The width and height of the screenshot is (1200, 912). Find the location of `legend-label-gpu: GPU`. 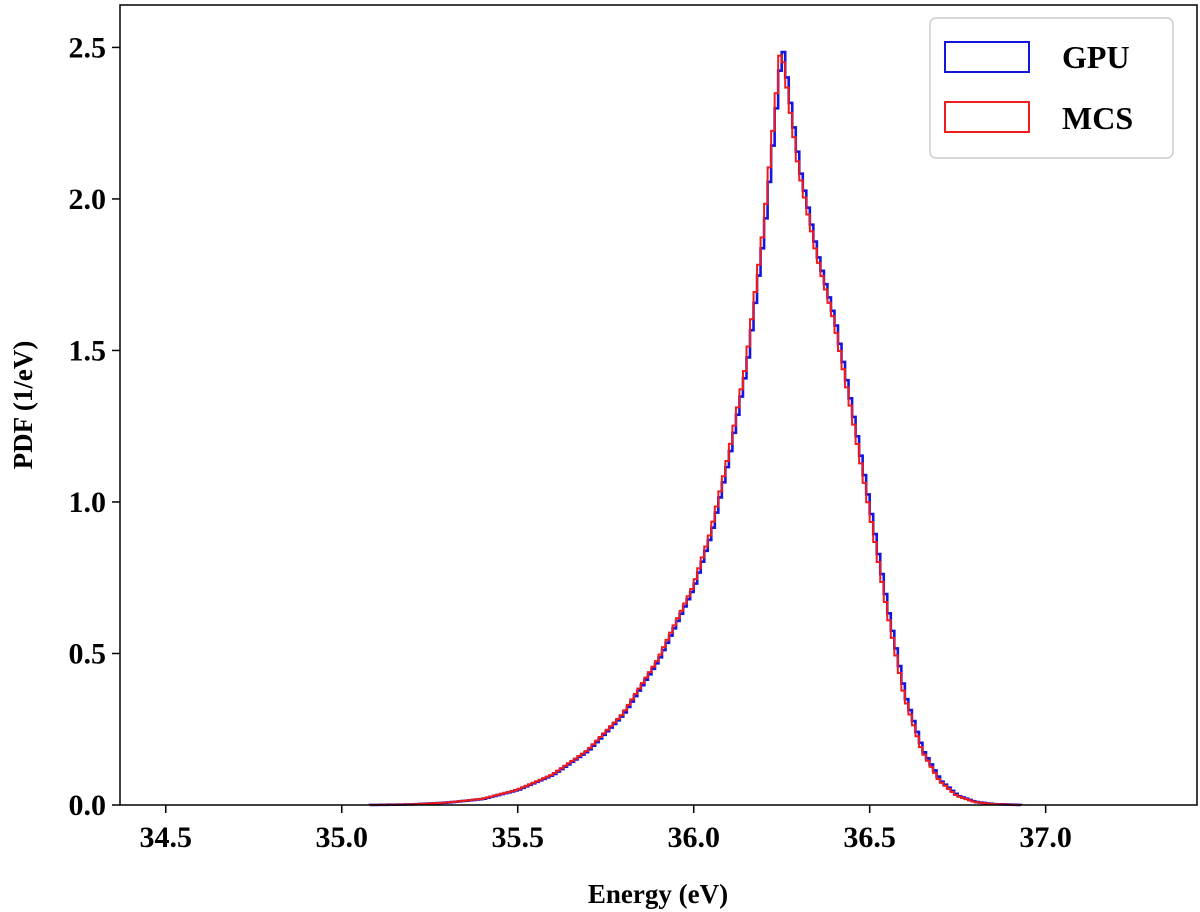

legend-label-gpu: GPU is located at coordinates (1096, 57).